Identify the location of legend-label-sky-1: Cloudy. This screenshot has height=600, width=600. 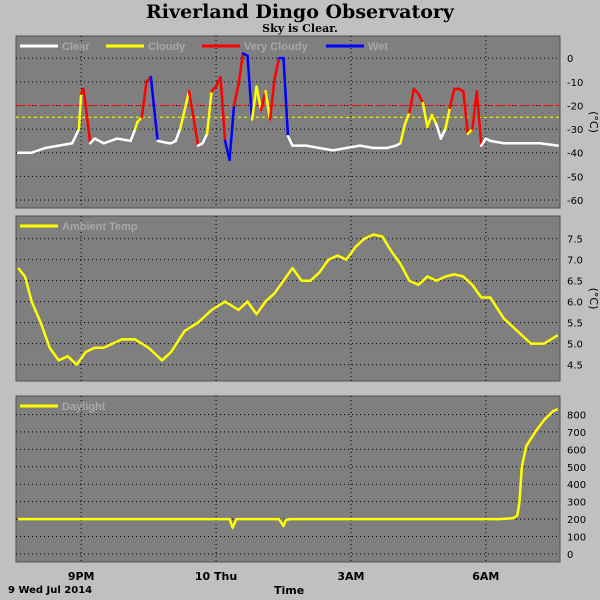
(167, 47).